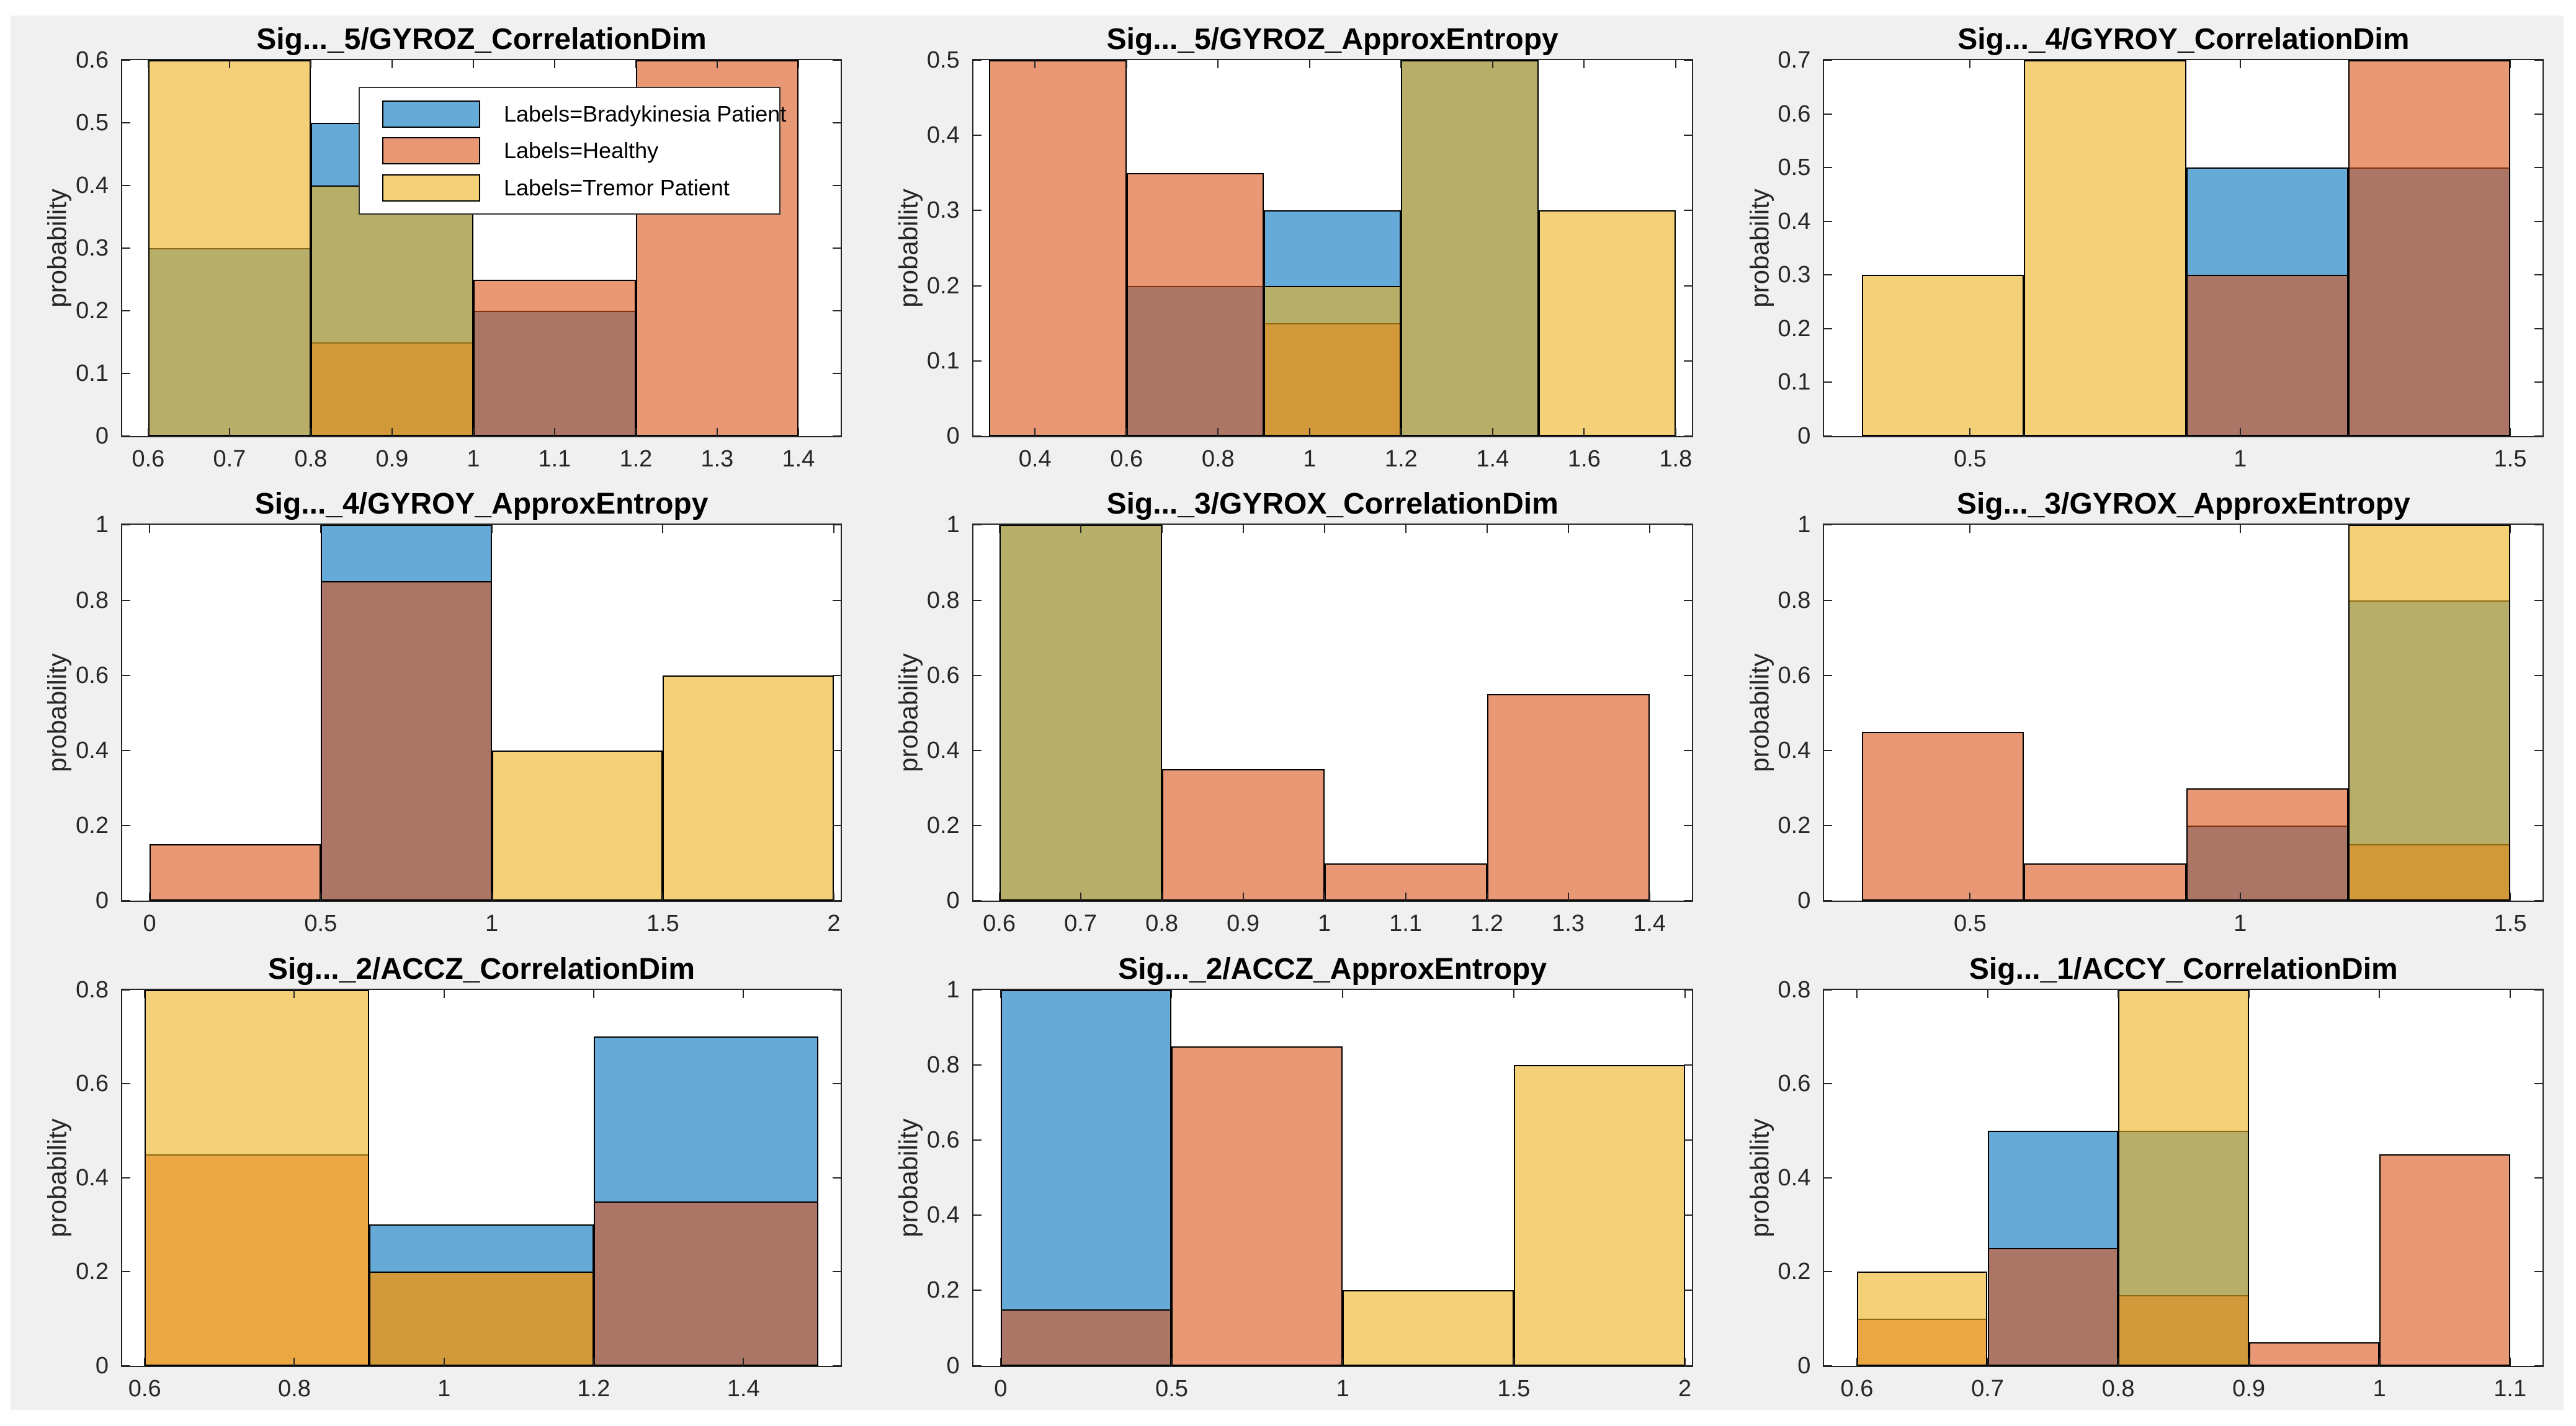  I want to click on plot-title: Sig..._1/ACCY_CorrelationDim, so click(2183, 969).